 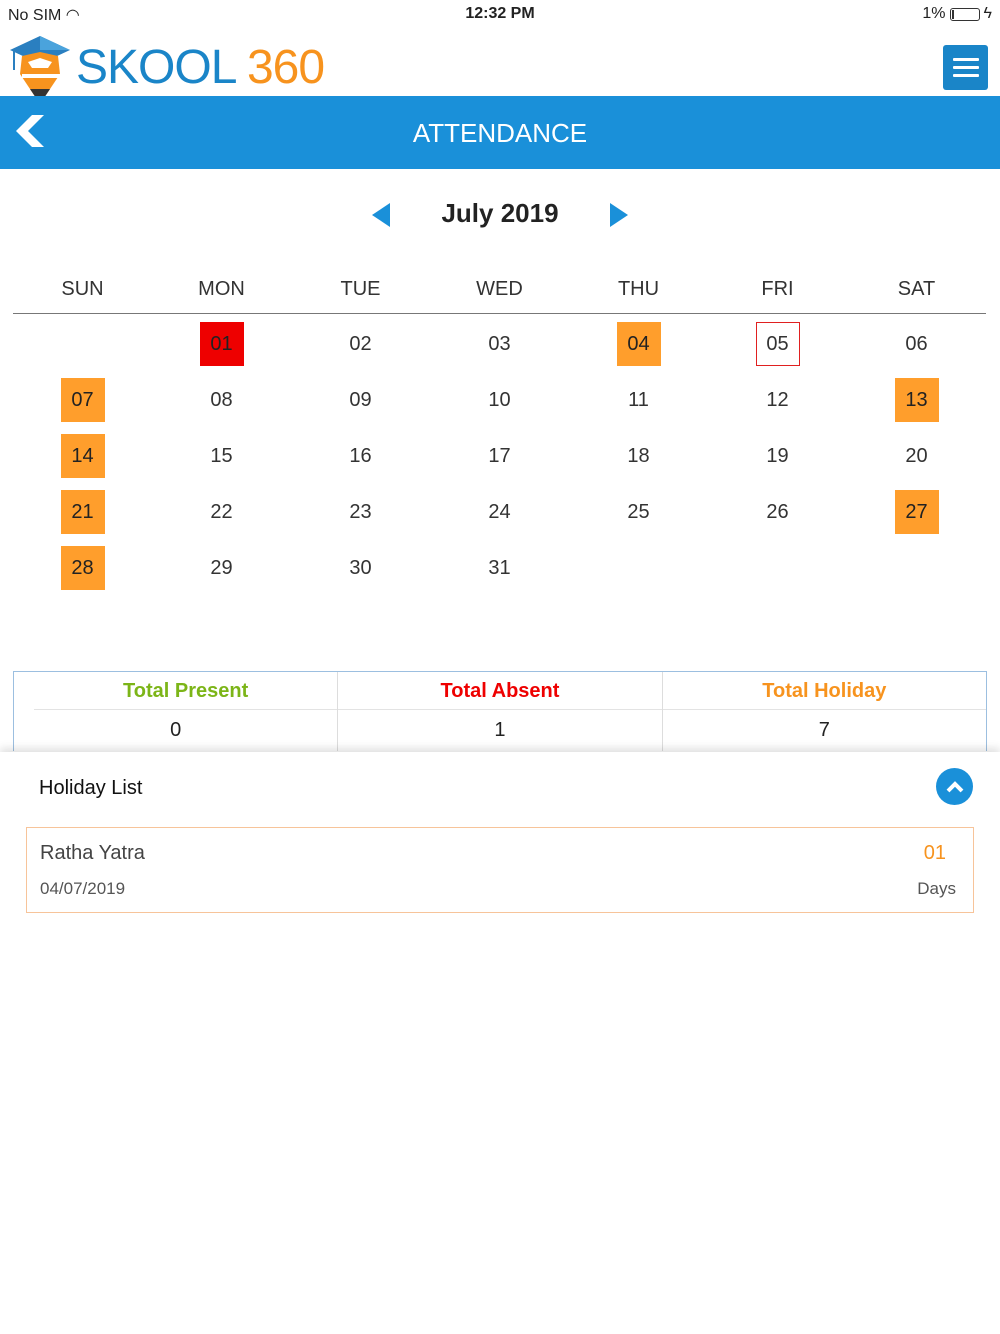 What do you see at coordinates (40, 70) in the screenshot?
I see `logo-icon` at bounding box center [40, 70].